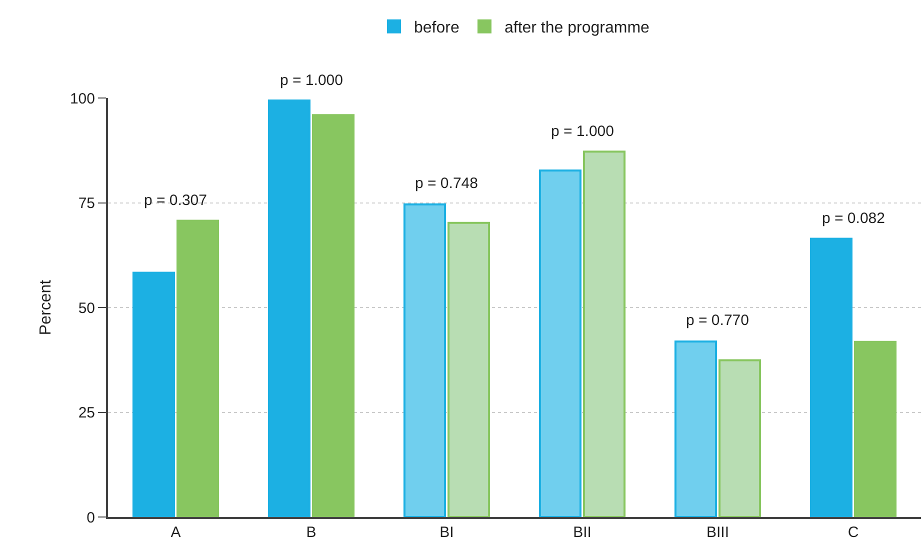  I want to click on y-tick-label: 100, so click(82, 99).